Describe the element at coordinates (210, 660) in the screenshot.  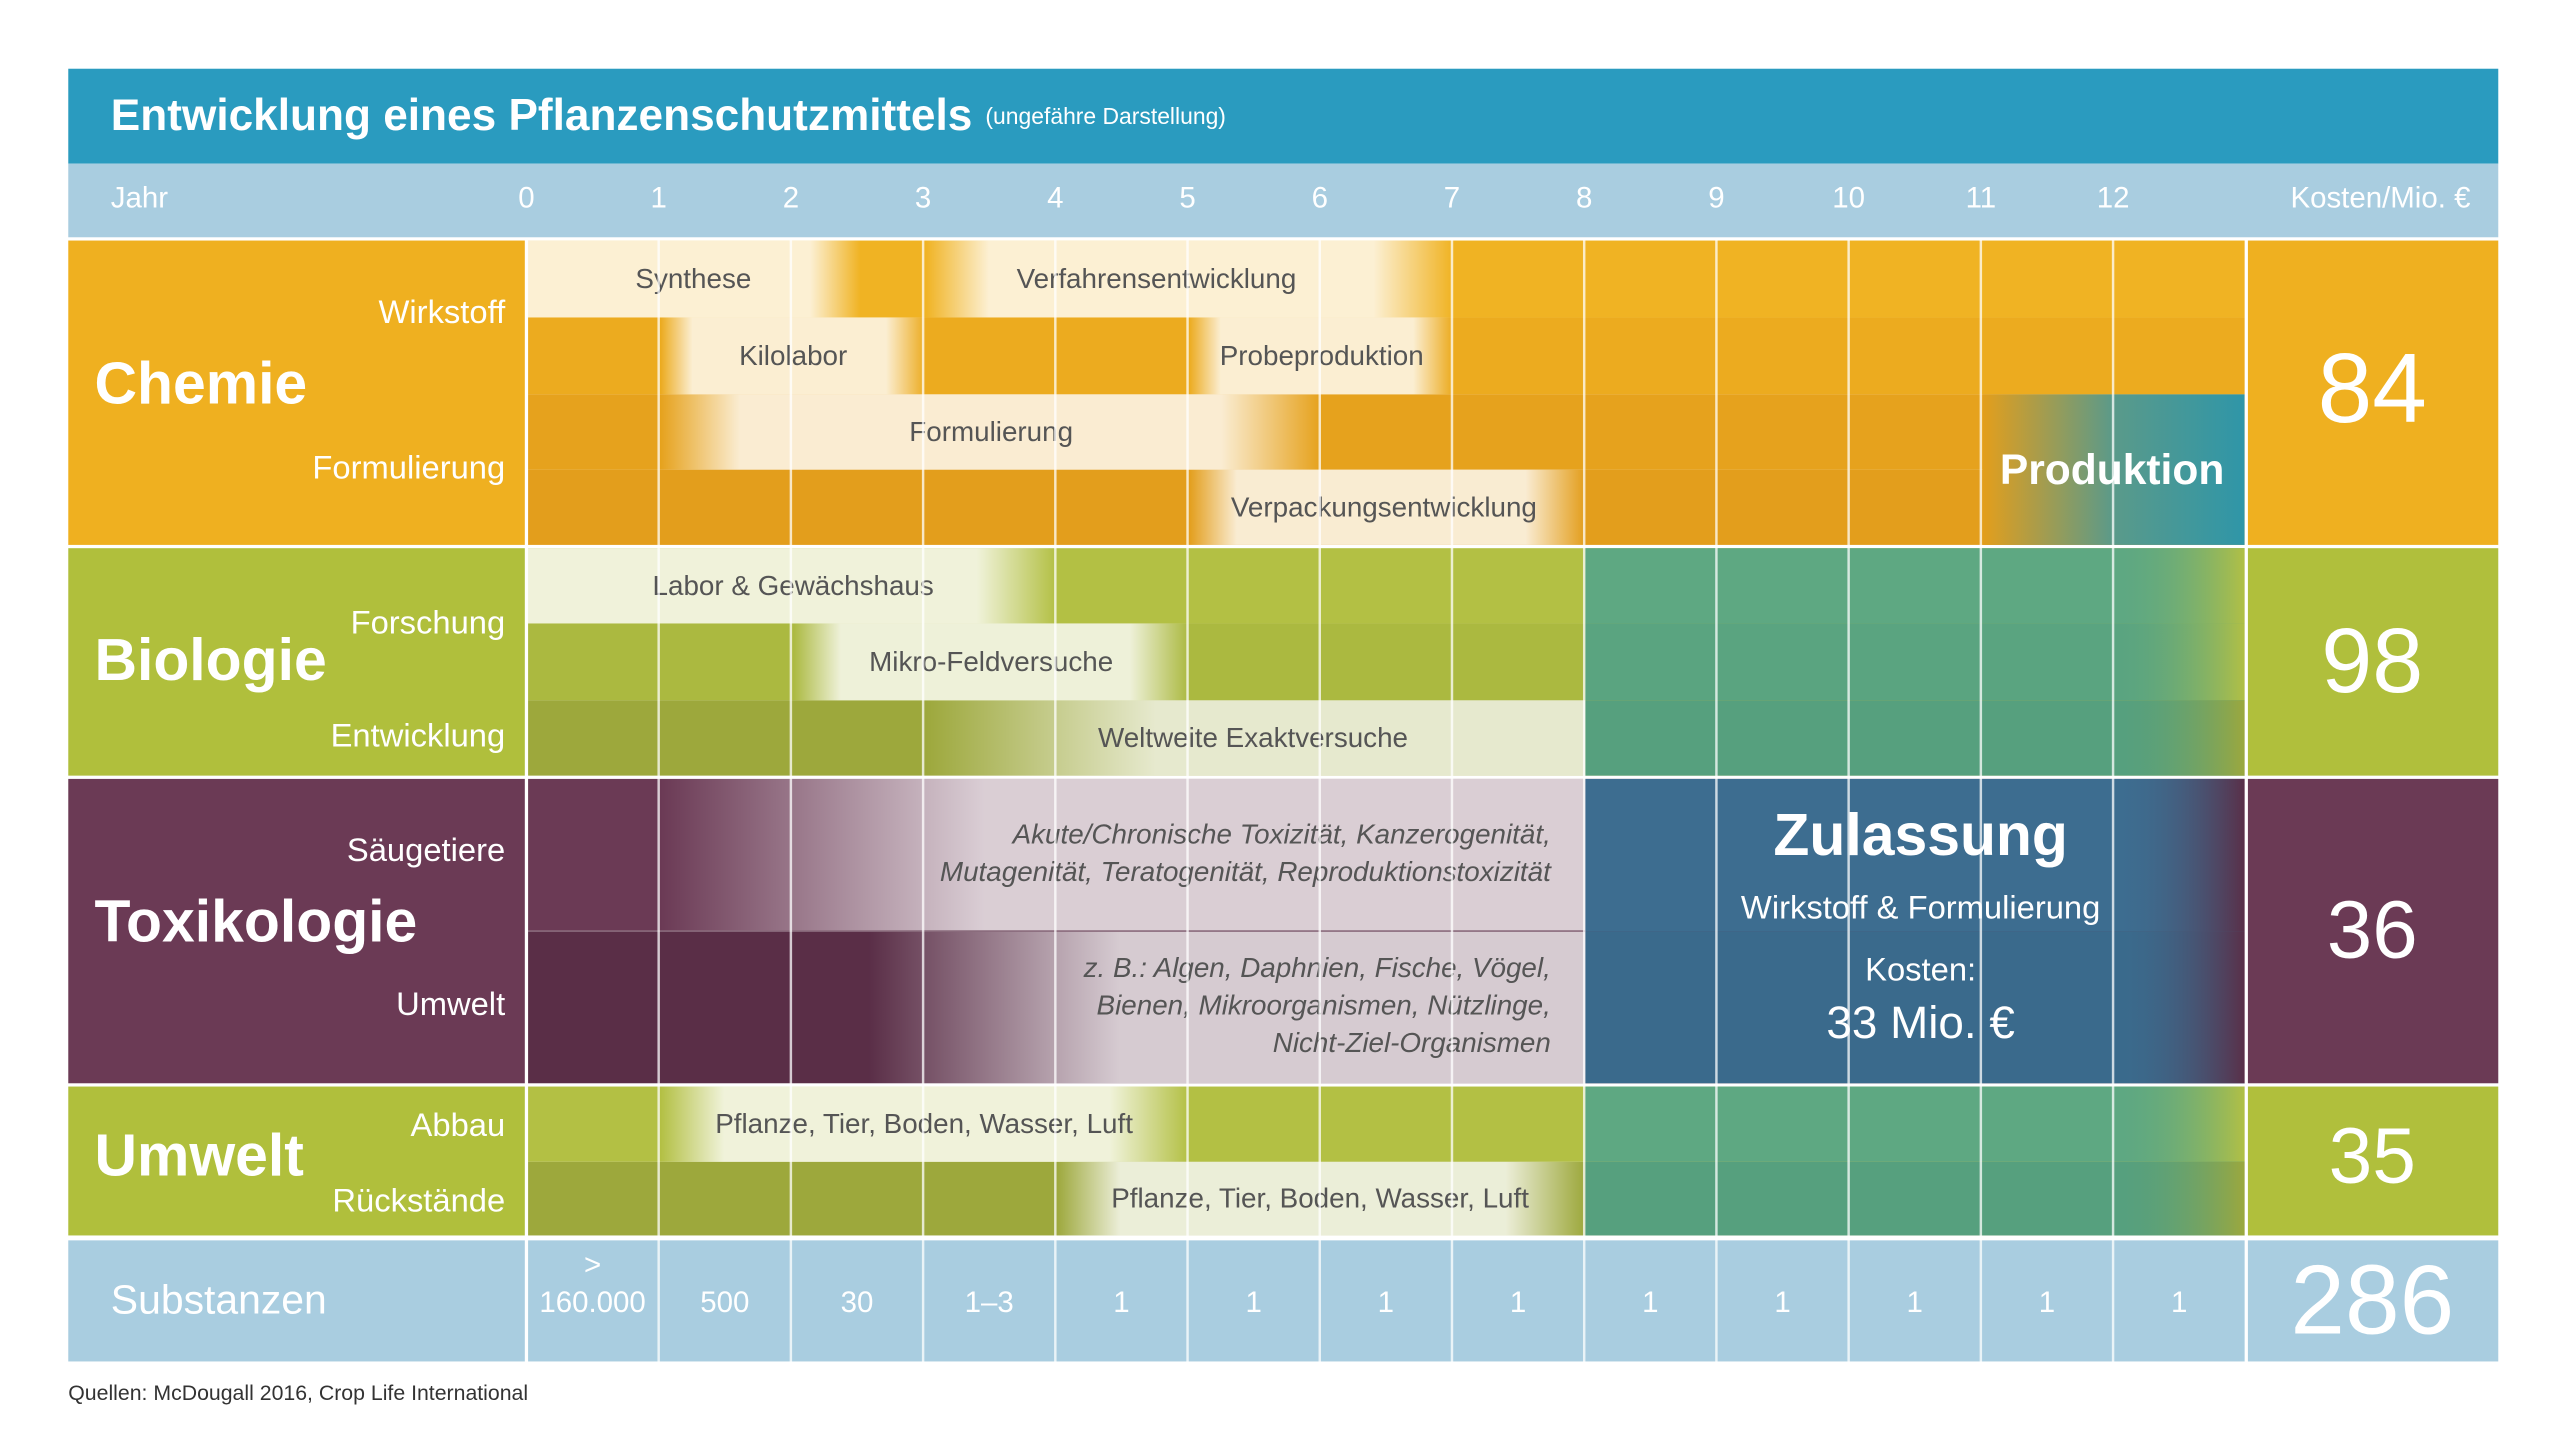
I see `section-name: Biologie` at that location.